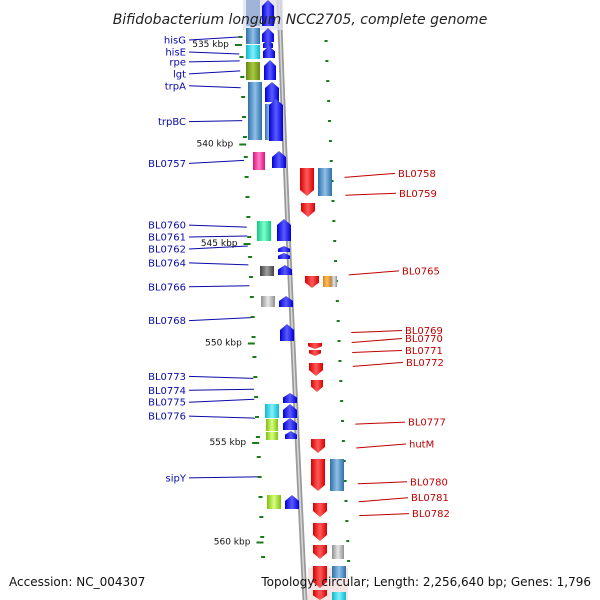 The width and height of the screenshot is (600, 600). What do you see at coordinates (232, 543) in the screenshot?
I see `kbp-label: 560 kbp` at bounding box center [232, 543].